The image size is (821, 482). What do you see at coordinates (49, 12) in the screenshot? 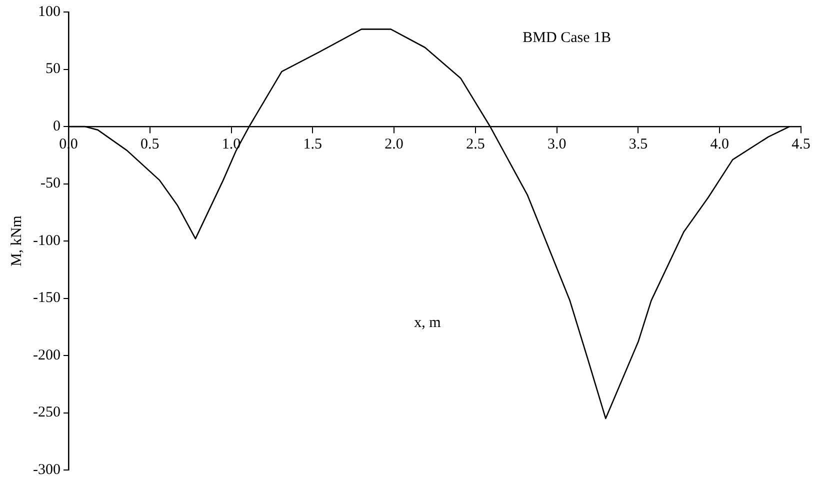
I see `y-tick-label: 100` at bounding box center [49, 12].